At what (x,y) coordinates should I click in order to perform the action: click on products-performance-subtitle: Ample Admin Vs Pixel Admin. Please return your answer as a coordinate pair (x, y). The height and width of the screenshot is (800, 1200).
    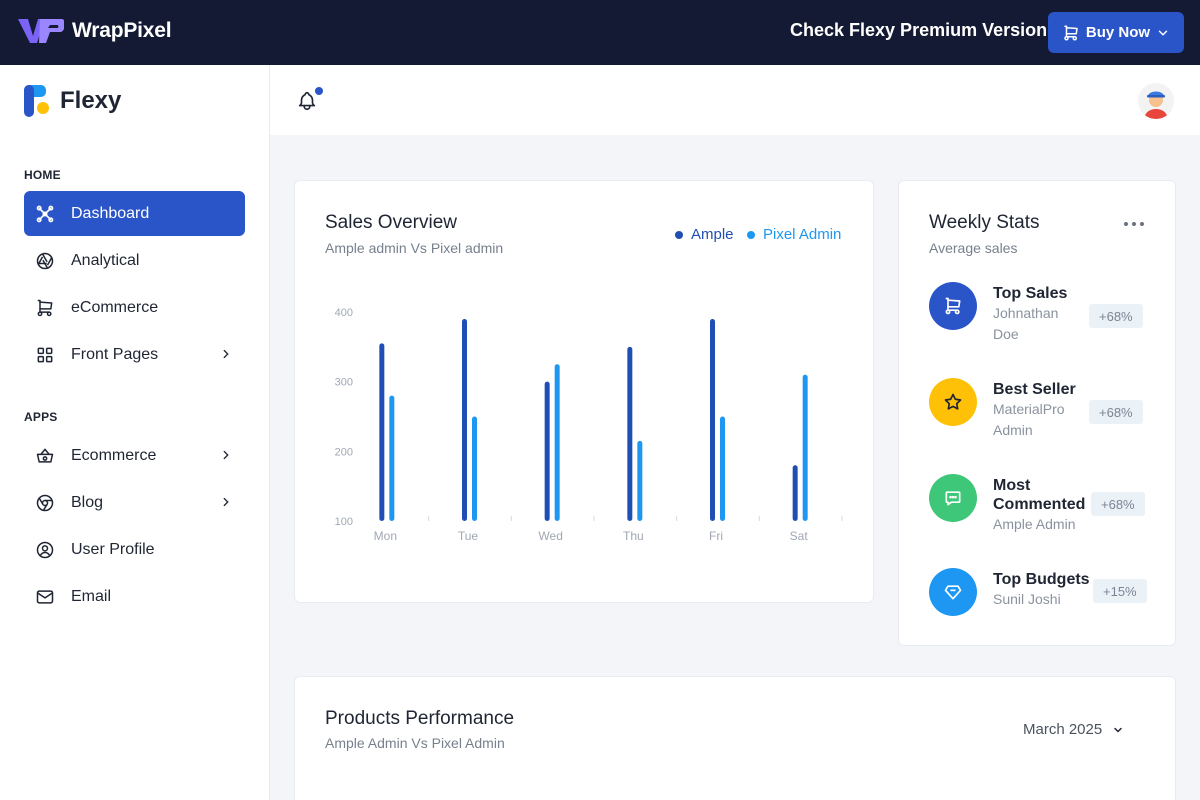
    Looking at the image, I should click on (415, 743).